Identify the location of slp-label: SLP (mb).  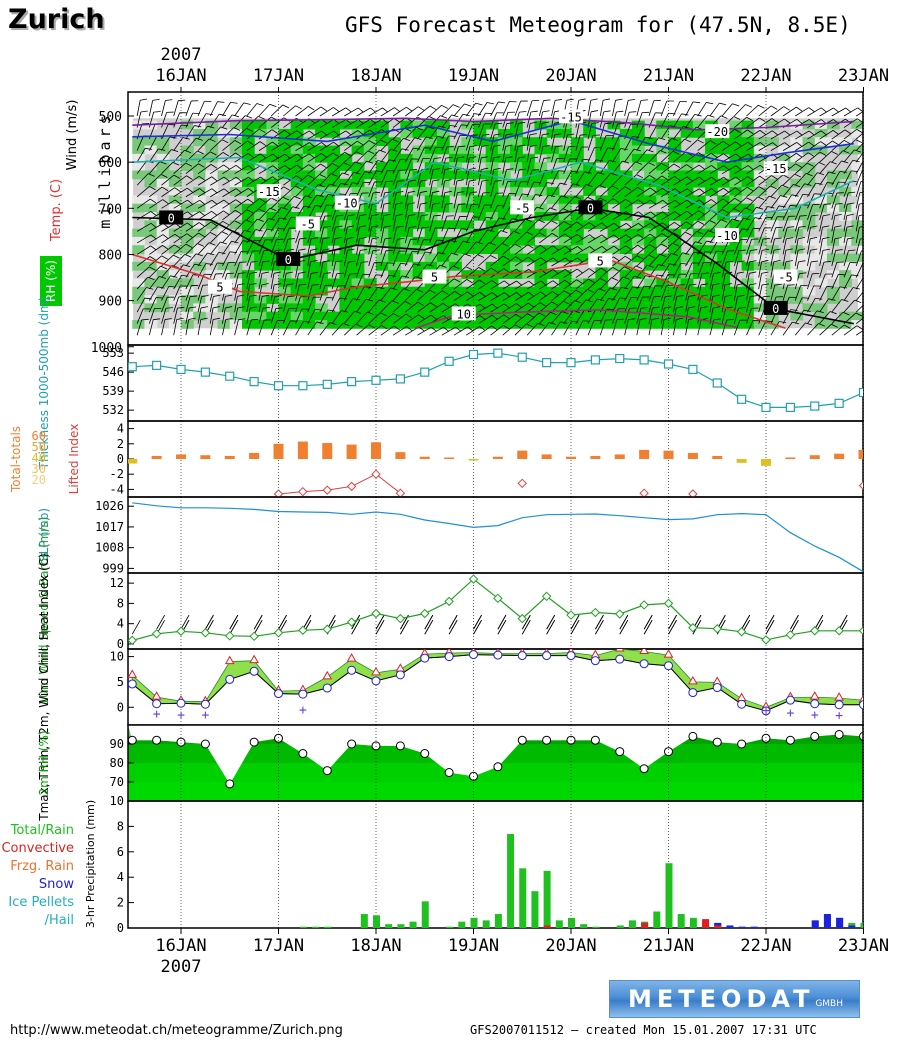
(44, 535).